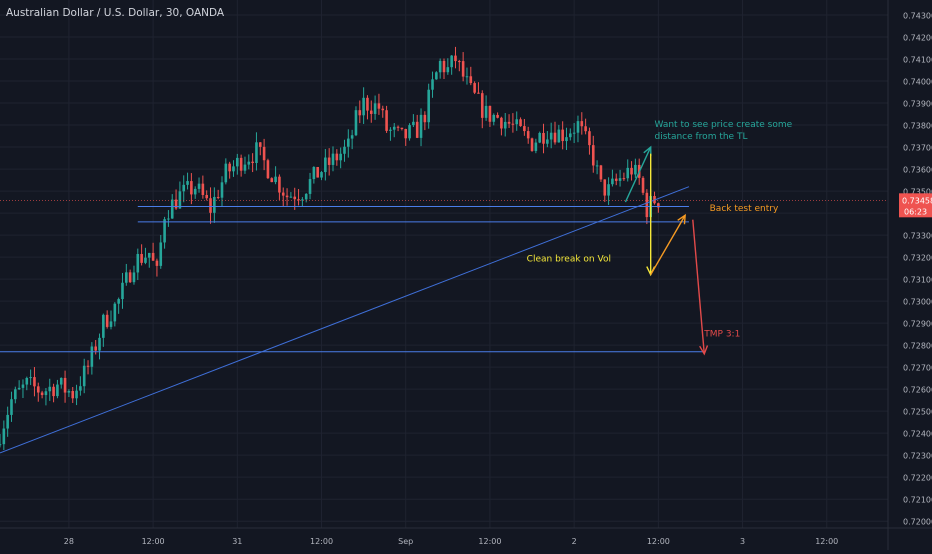 The height and width of the screenshot is (554, 932). I want to click on orange-arrow-shaft, so click(668, 245).